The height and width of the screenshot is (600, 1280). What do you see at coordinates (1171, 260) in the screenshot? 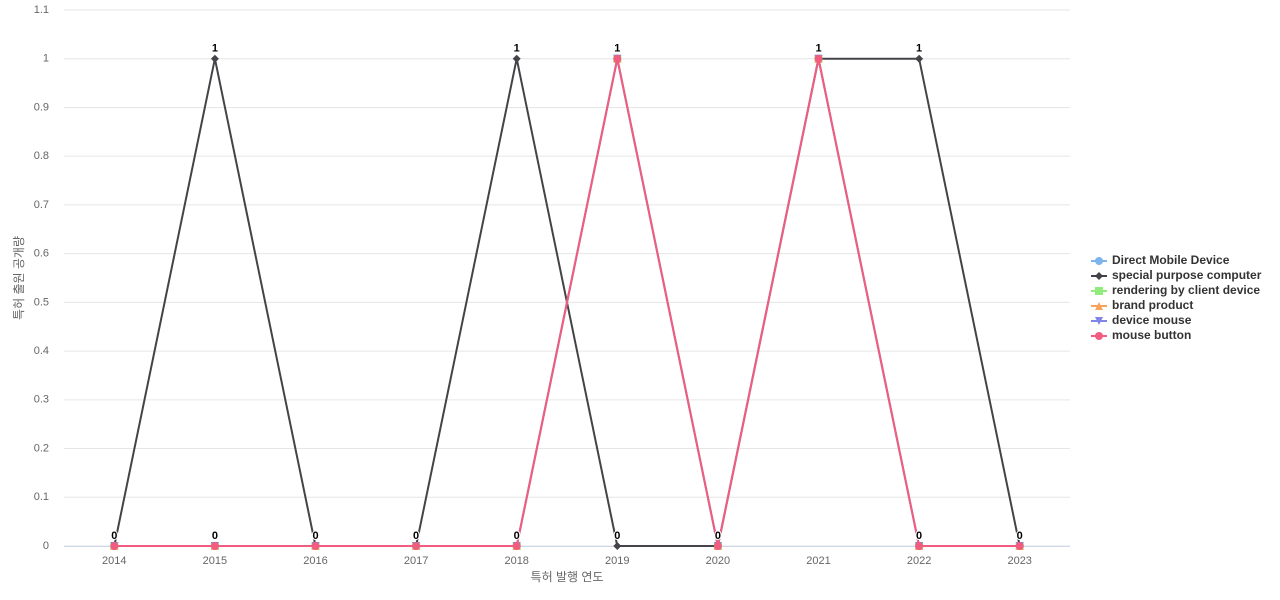
I see `legend-label: Direct Mobile Device` at bounding box center [1171, 260].